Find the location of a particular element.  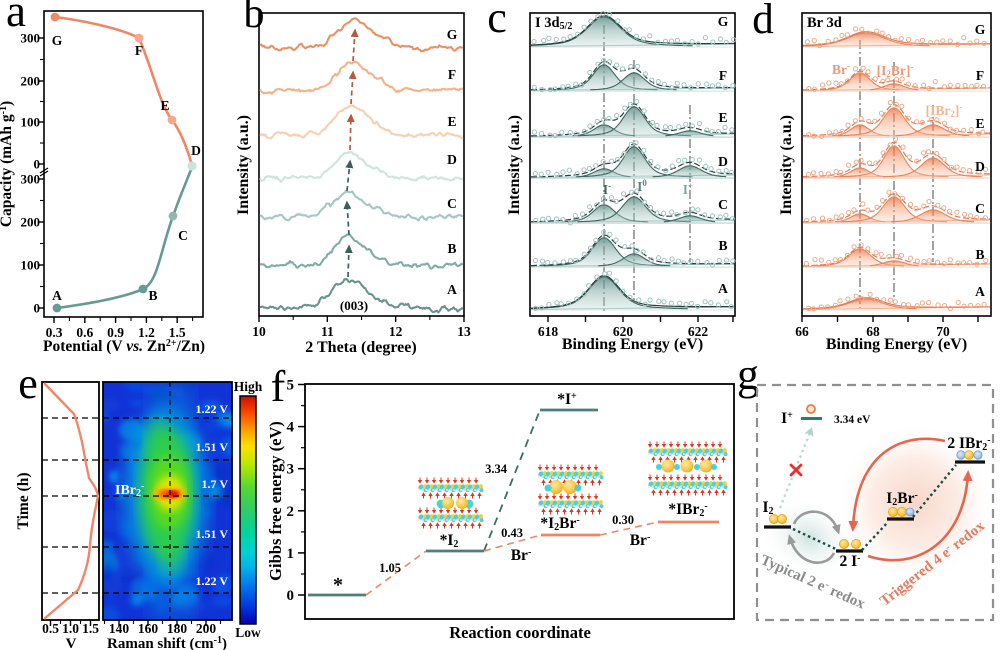

svg-text: I 3d5/2 is located at coordinates (553, 23).